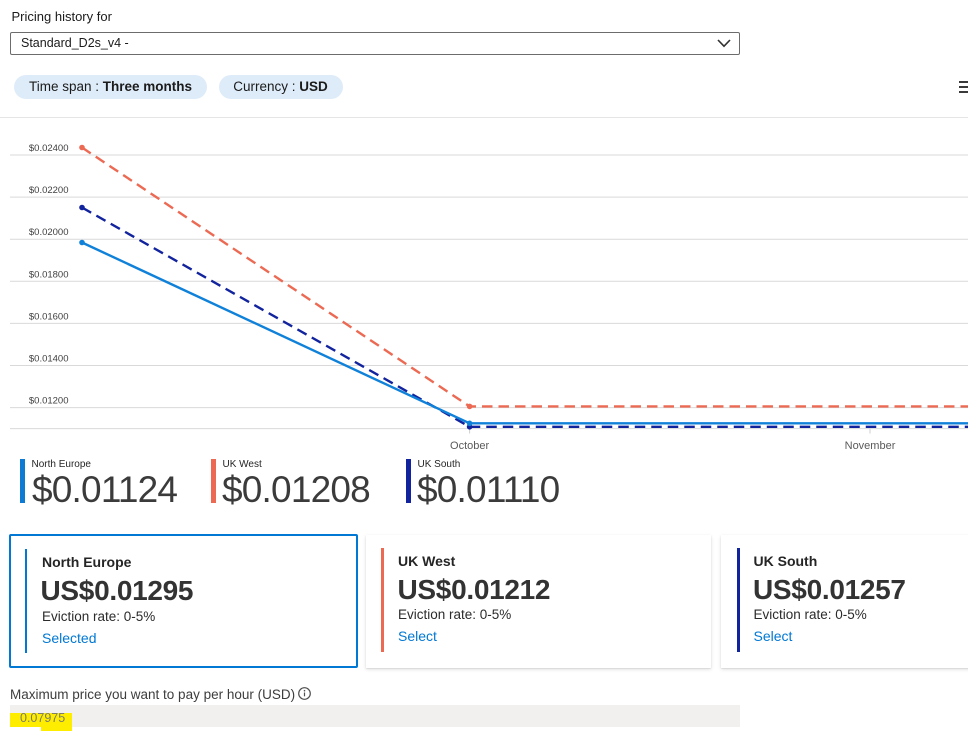  I want to click on svg-text: $0.01400, so click(49, 359).